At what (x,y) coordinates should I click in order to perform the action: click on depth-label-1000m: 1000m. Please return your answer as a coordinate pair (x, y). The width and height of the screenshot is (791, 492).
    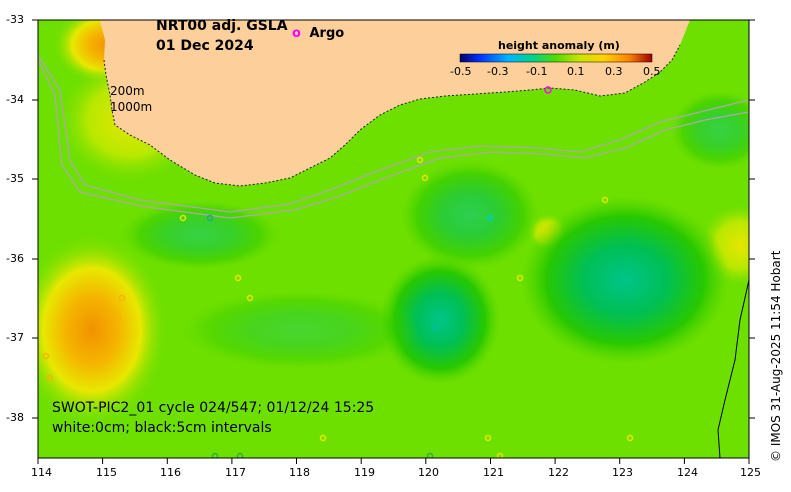
    Looking at the image, I should click on (131, 107).